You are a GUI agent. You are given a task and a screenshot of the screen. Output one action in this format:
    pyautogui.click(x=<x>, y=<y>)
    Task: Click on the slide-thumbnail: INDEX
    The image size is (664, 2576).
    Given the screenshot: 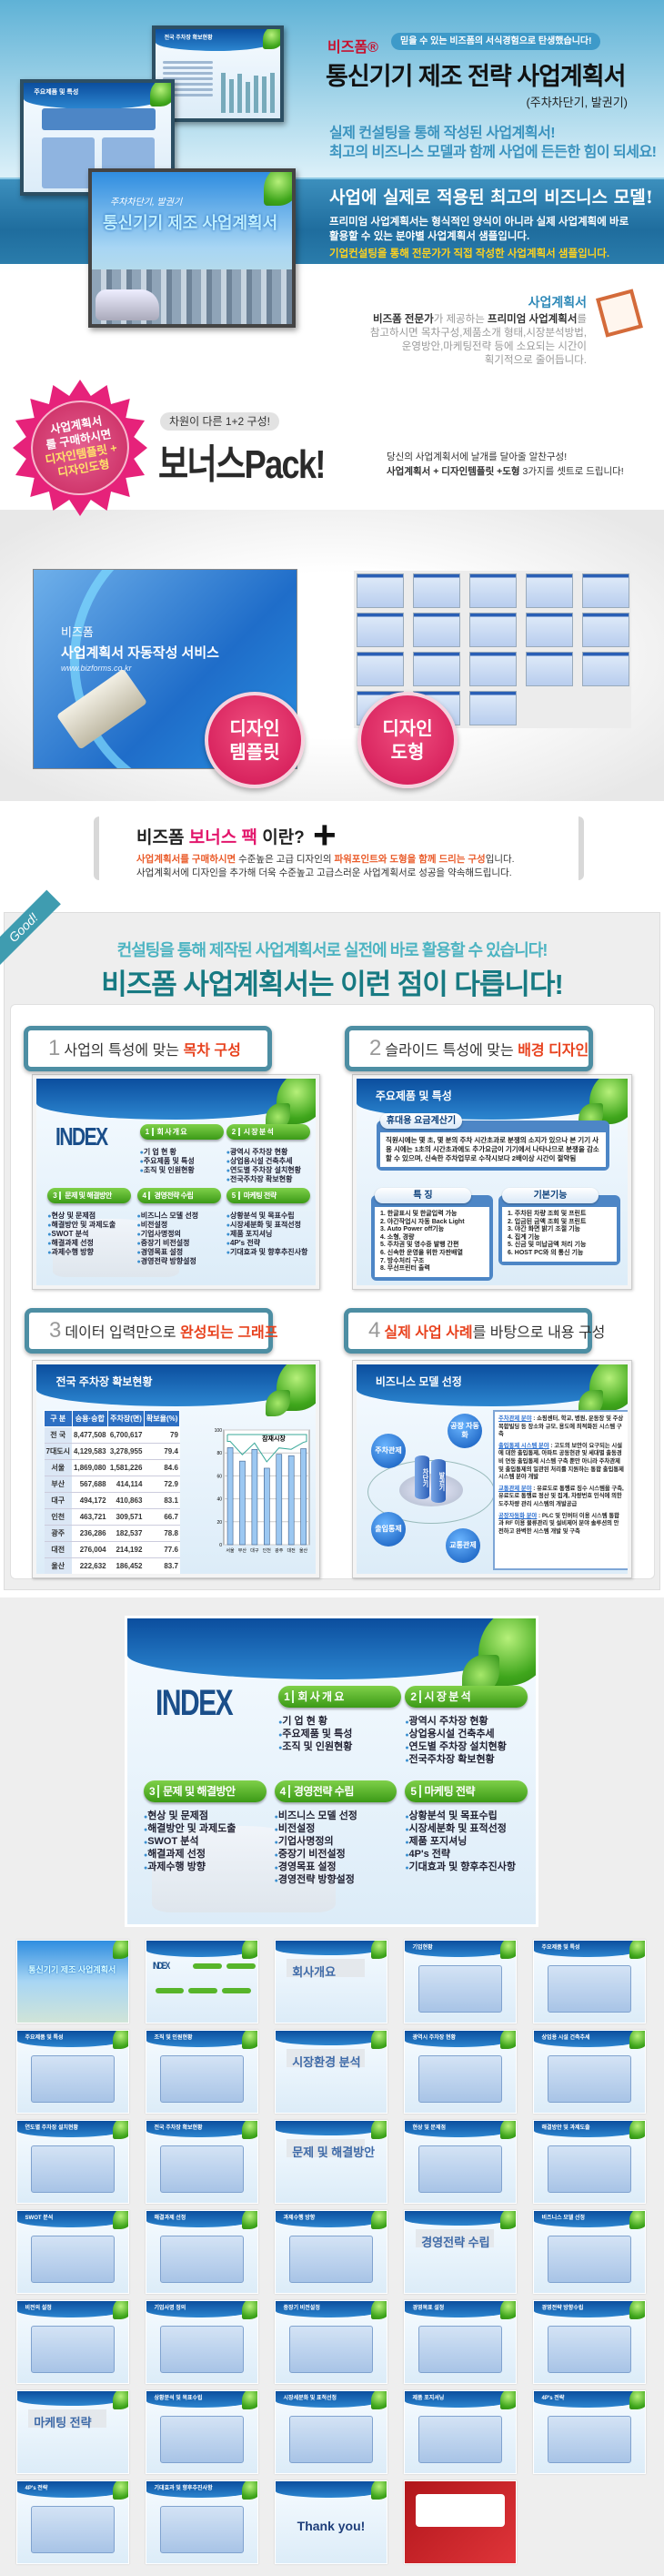 What is the action you would take?
    pyautogui.click(x=202, y=1981)
    